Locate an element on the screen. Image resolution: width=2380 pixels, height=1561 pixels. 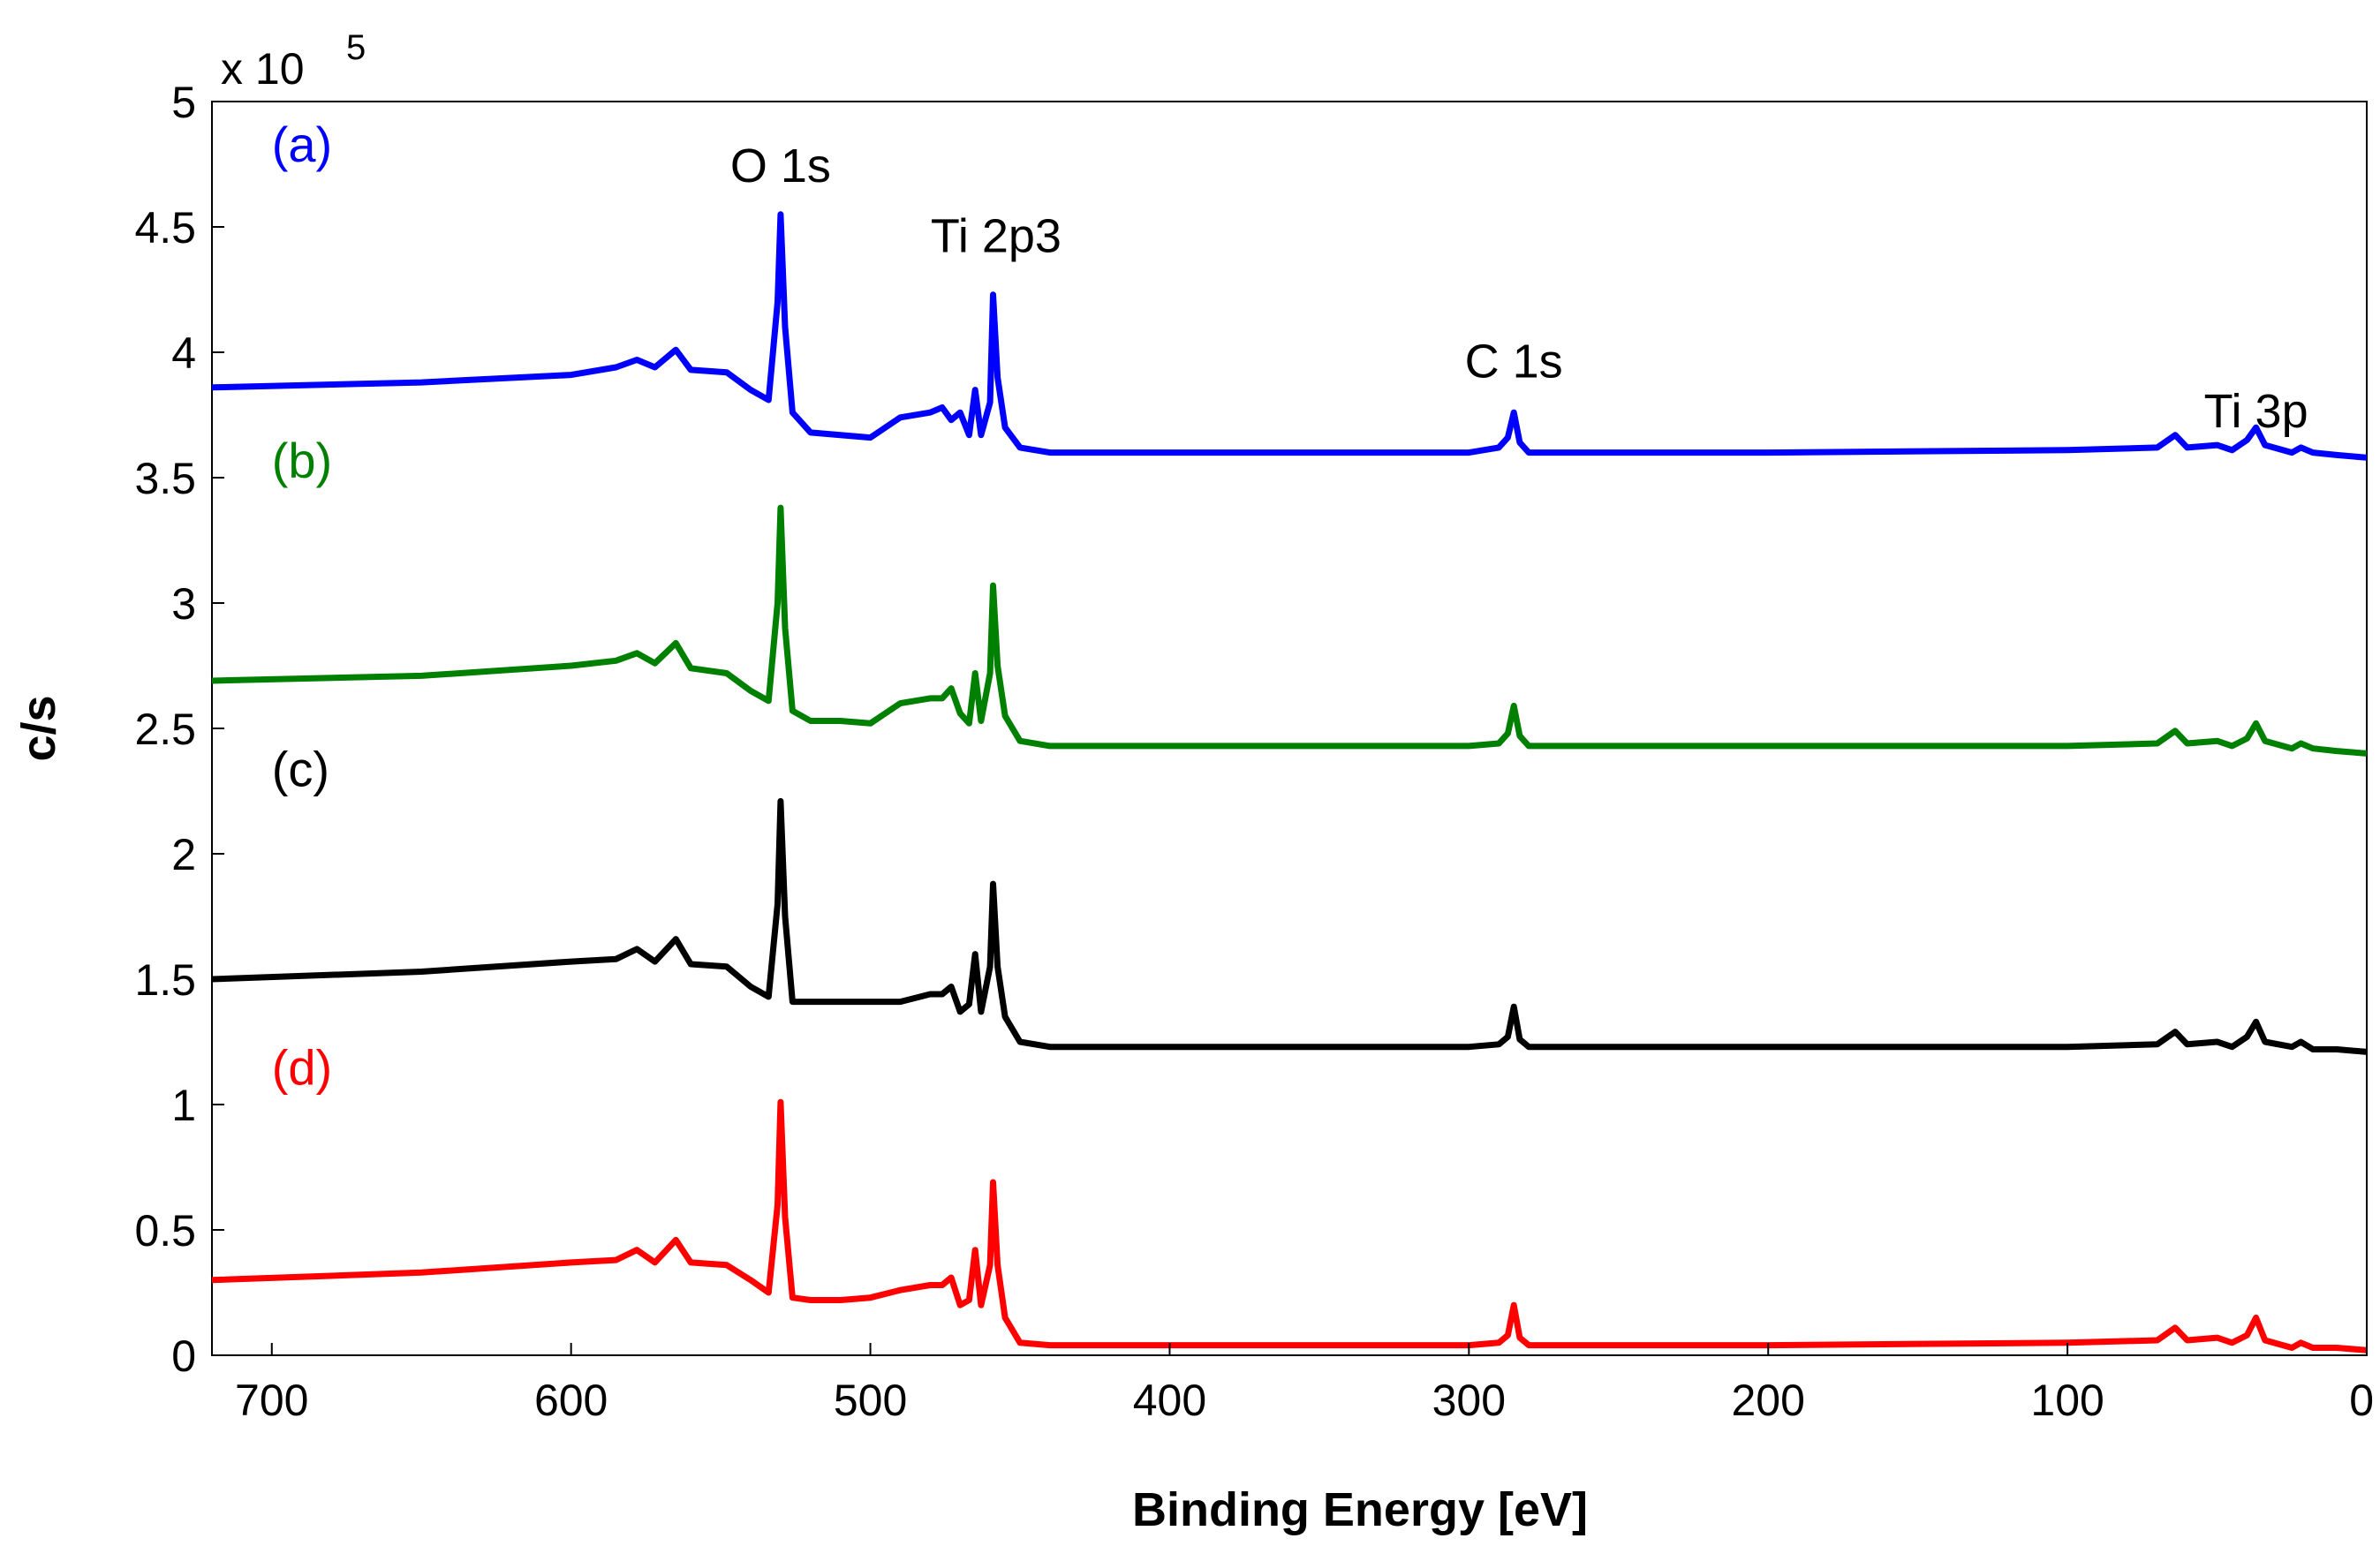
y-tick-label: 2 is located at coordinates (183, 854).